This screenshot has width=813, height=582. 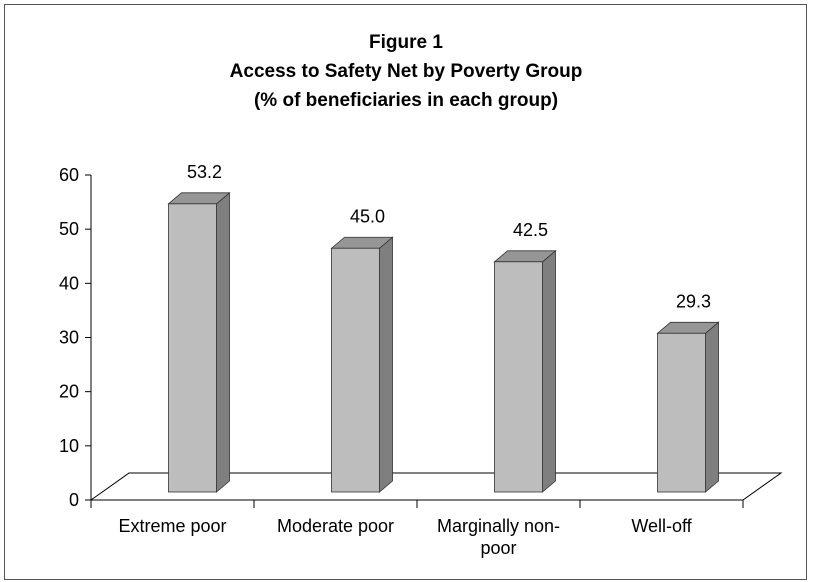 I want to click on x-tick-label: Marginally non-, so click(x=498, y=526).